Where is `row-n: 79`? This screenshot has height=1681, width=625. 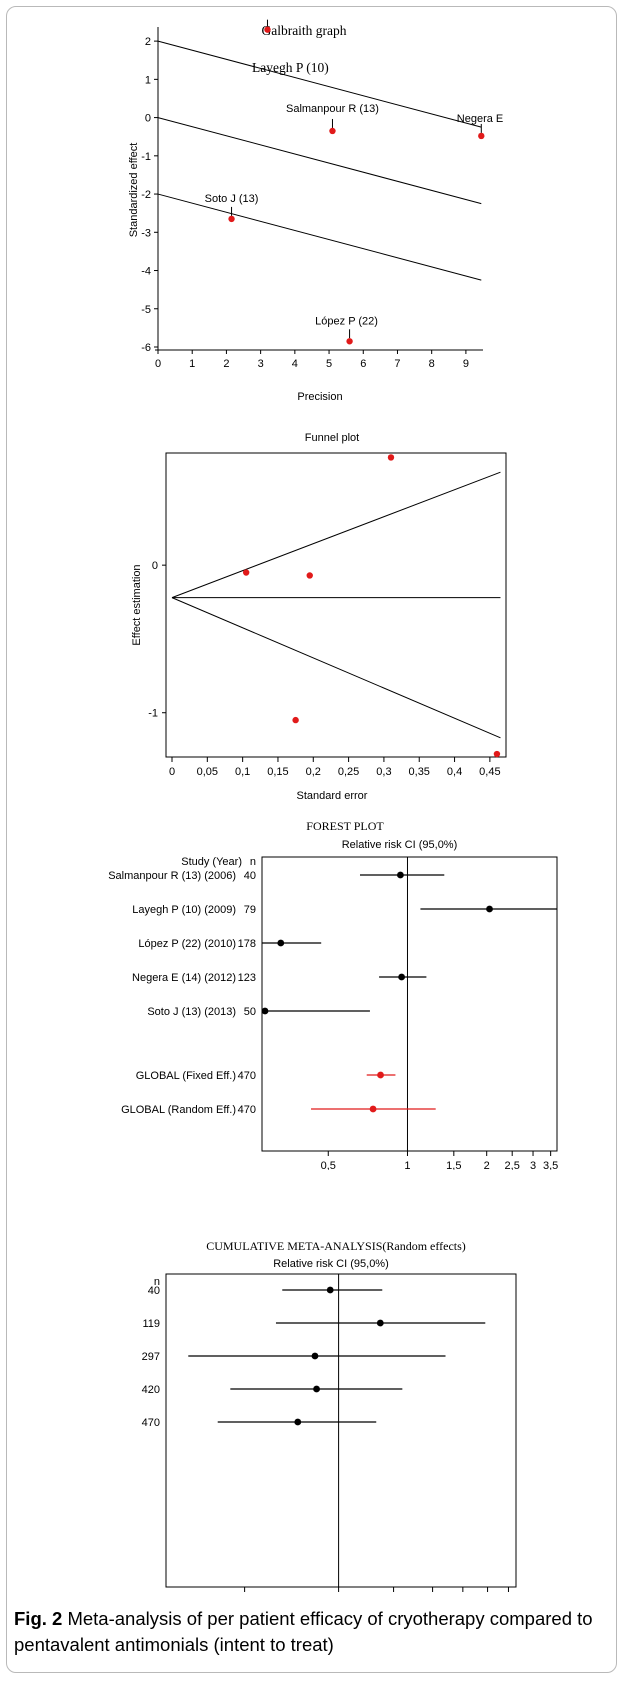
row-n: 79 is located at coordinates (250, 910).